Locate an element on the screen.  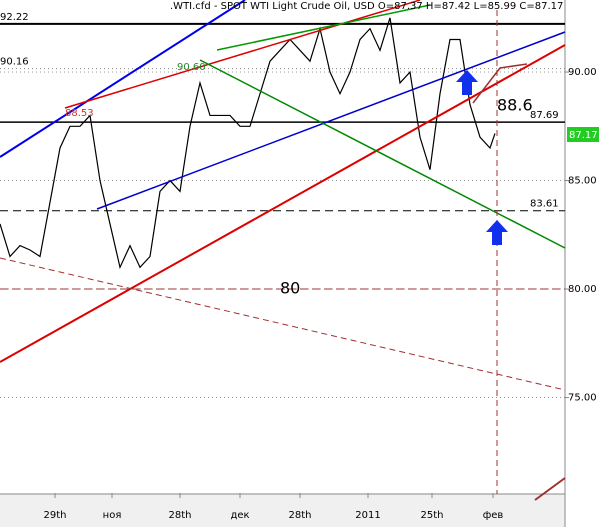
last-price-box is located at coordinates (583, 134).